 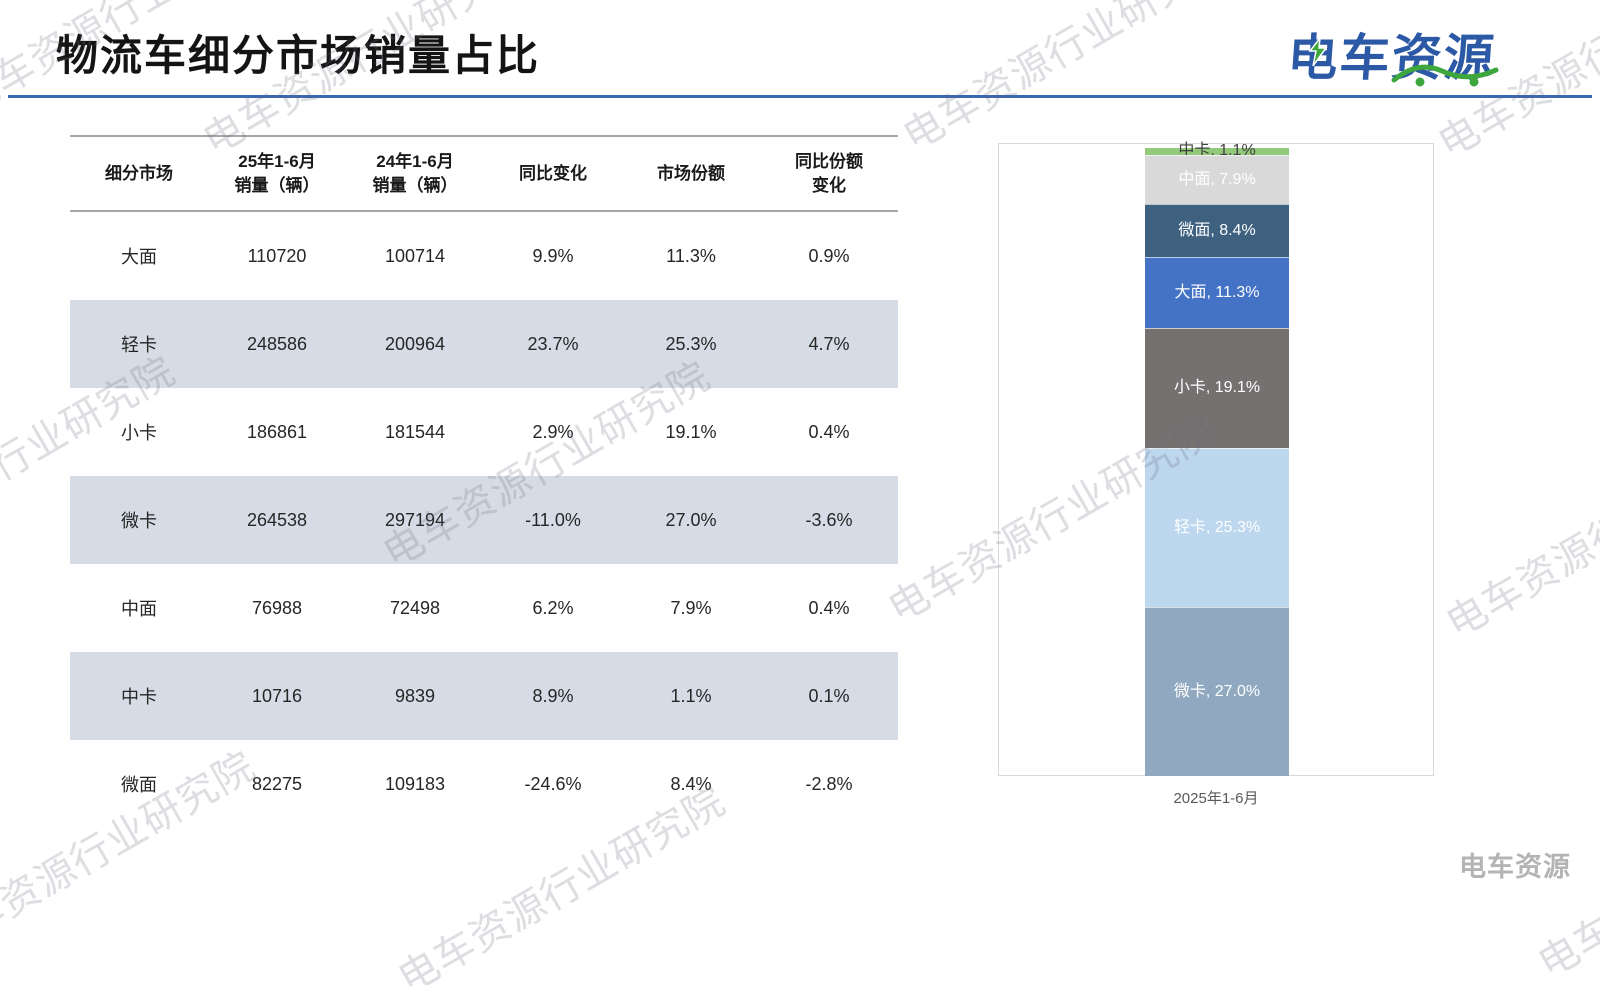 I want to click on table-cell-segment-name: 轻卡, so click(x=139, y=344).